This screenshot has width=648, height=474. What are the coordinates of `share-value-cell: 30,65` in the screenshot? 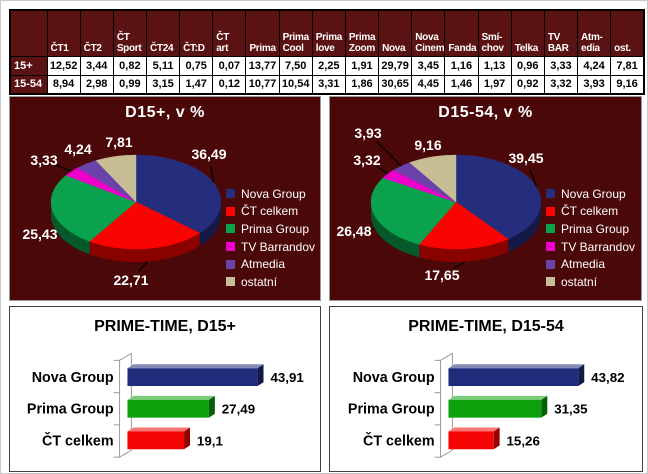 It's located at (395, 84).